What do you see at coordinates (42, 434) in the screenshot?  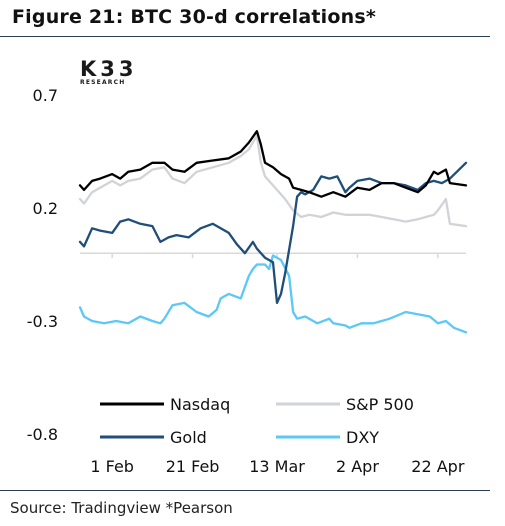 I see `y-tick-label: -0.8` at bounding box center [42, 434].